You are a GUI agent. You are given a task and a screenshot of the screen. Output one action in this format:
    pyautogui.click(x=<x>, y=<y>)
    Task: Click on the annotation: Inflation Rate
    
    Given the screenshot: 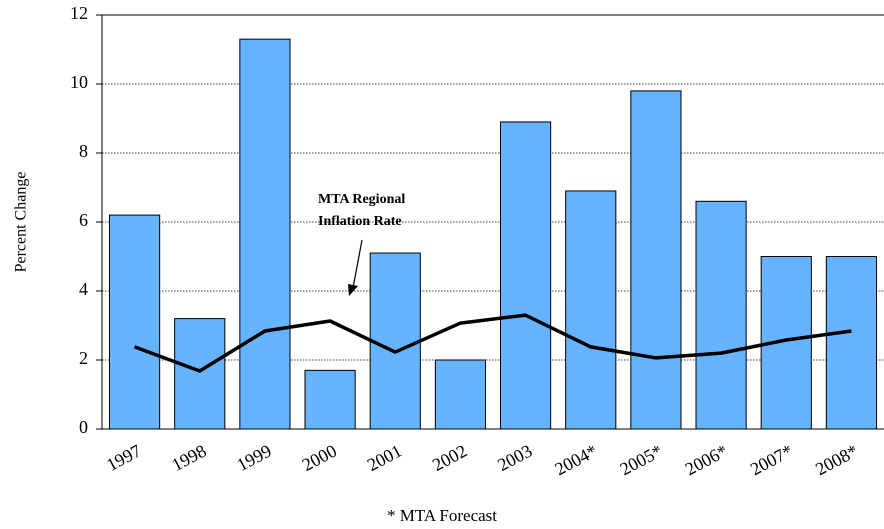 What is the action you would take?
    pyautogui.click(x=360, y=221)
    